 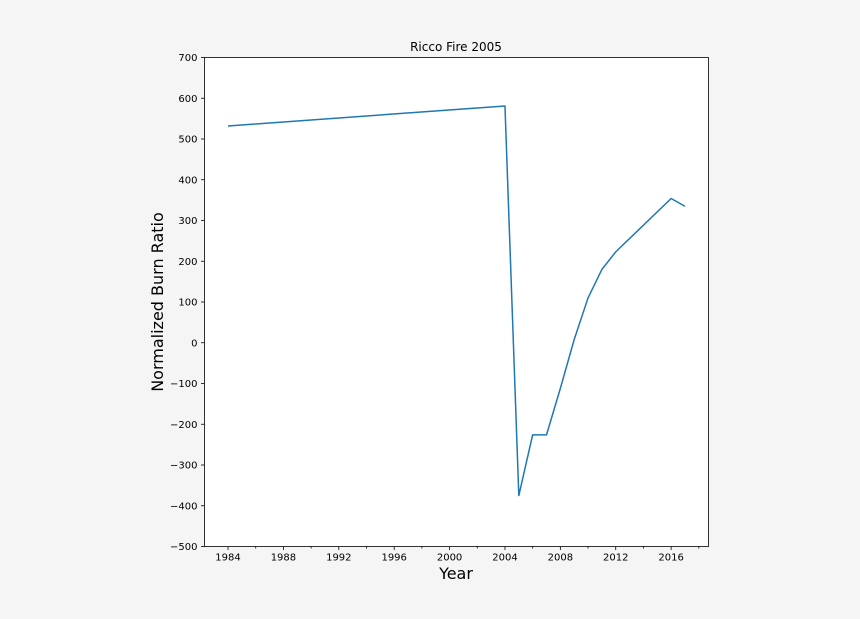 What do you see at coordinates (670, 558) in the screenshot?
I see `x-tick-label: 2016` at bounding box center [670, 558].